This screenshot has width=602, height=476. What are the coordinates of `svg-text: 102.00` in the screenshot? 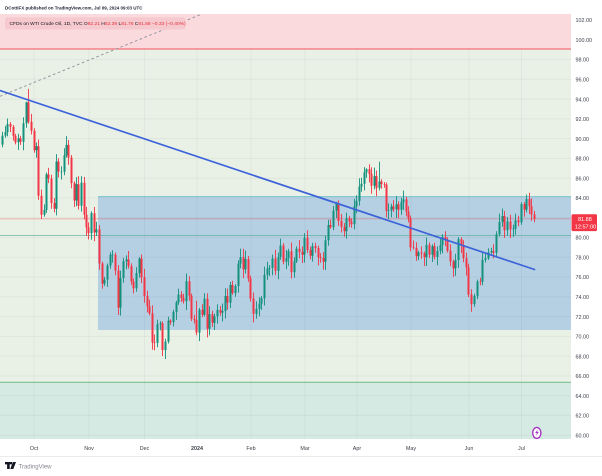 It's located at (584, 21).